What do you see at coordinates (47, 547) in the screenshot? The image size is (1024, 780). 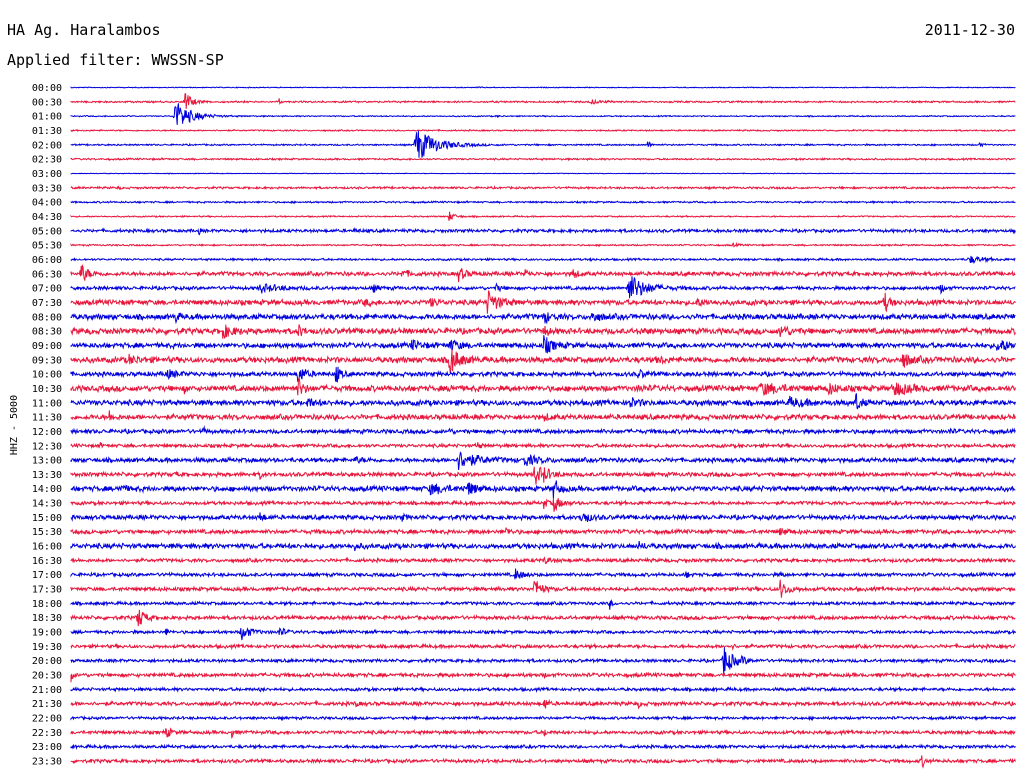 I see `row-time-label: 16:00` at bounding box center [47, 547].